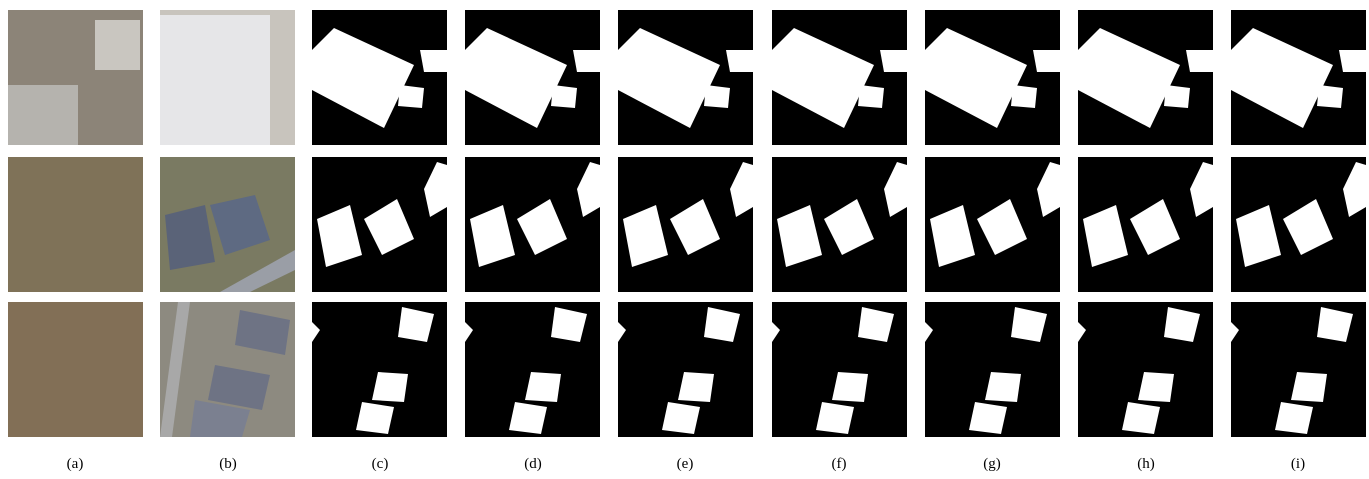 The height and width of the screenshot is (479, 1369). Describe the element at coordinates (533, 464) in the screenshot. I see `caption: (d)` at that location.